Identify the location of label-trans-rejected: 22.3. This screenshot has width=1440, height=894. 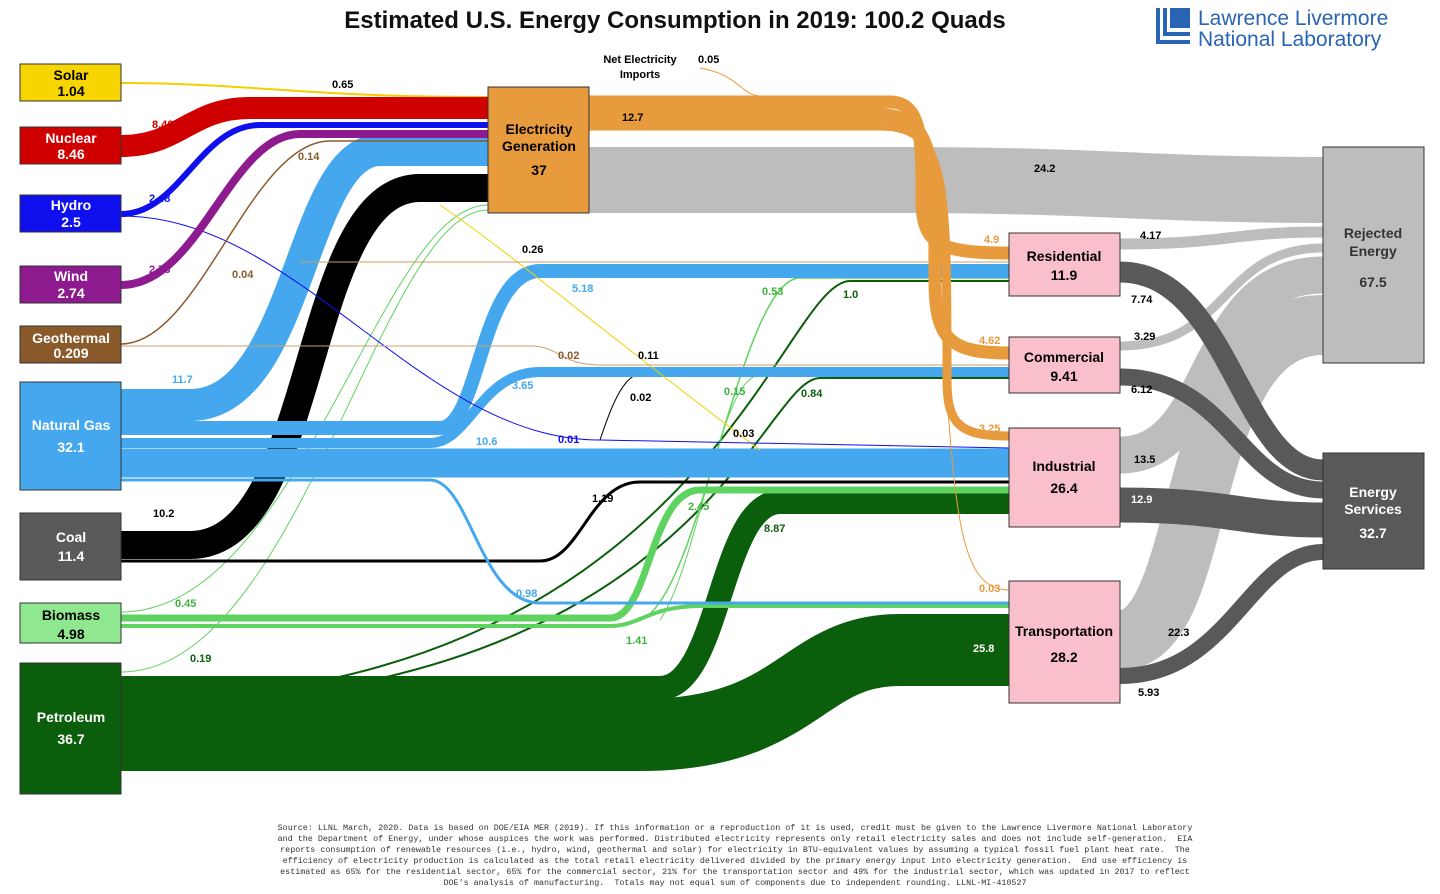
(1178, 633).